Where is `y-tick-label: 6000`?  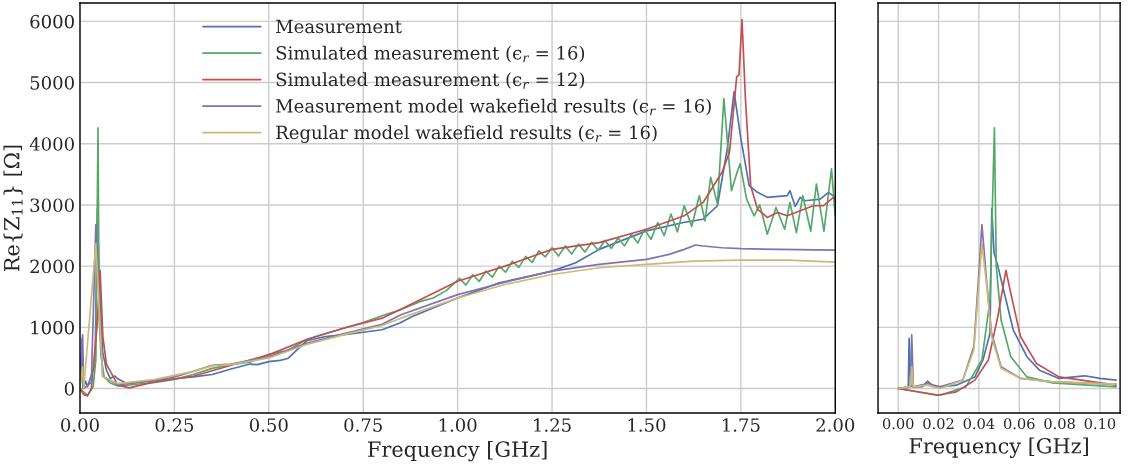
y-tick-label: 6000 is located at coordinates (52, 21).